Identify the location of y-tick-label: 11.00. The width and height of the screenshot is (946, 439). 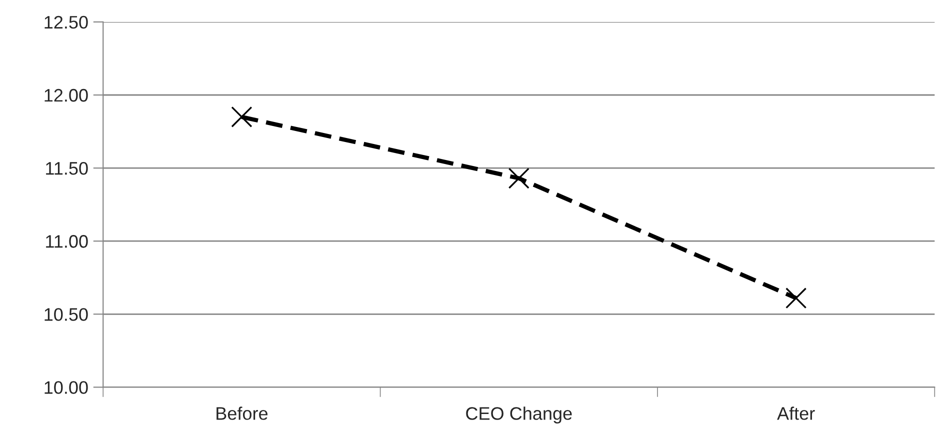
(67, 241).